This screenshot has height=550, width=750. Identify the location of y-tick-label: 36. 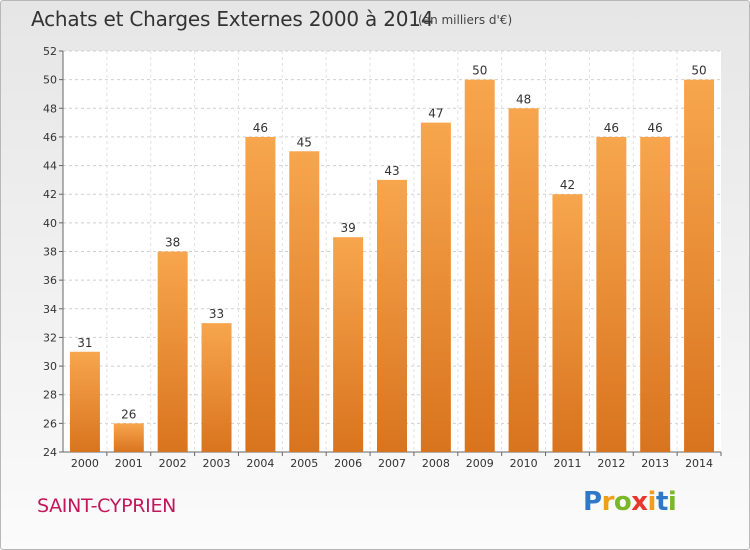
(50, 280).